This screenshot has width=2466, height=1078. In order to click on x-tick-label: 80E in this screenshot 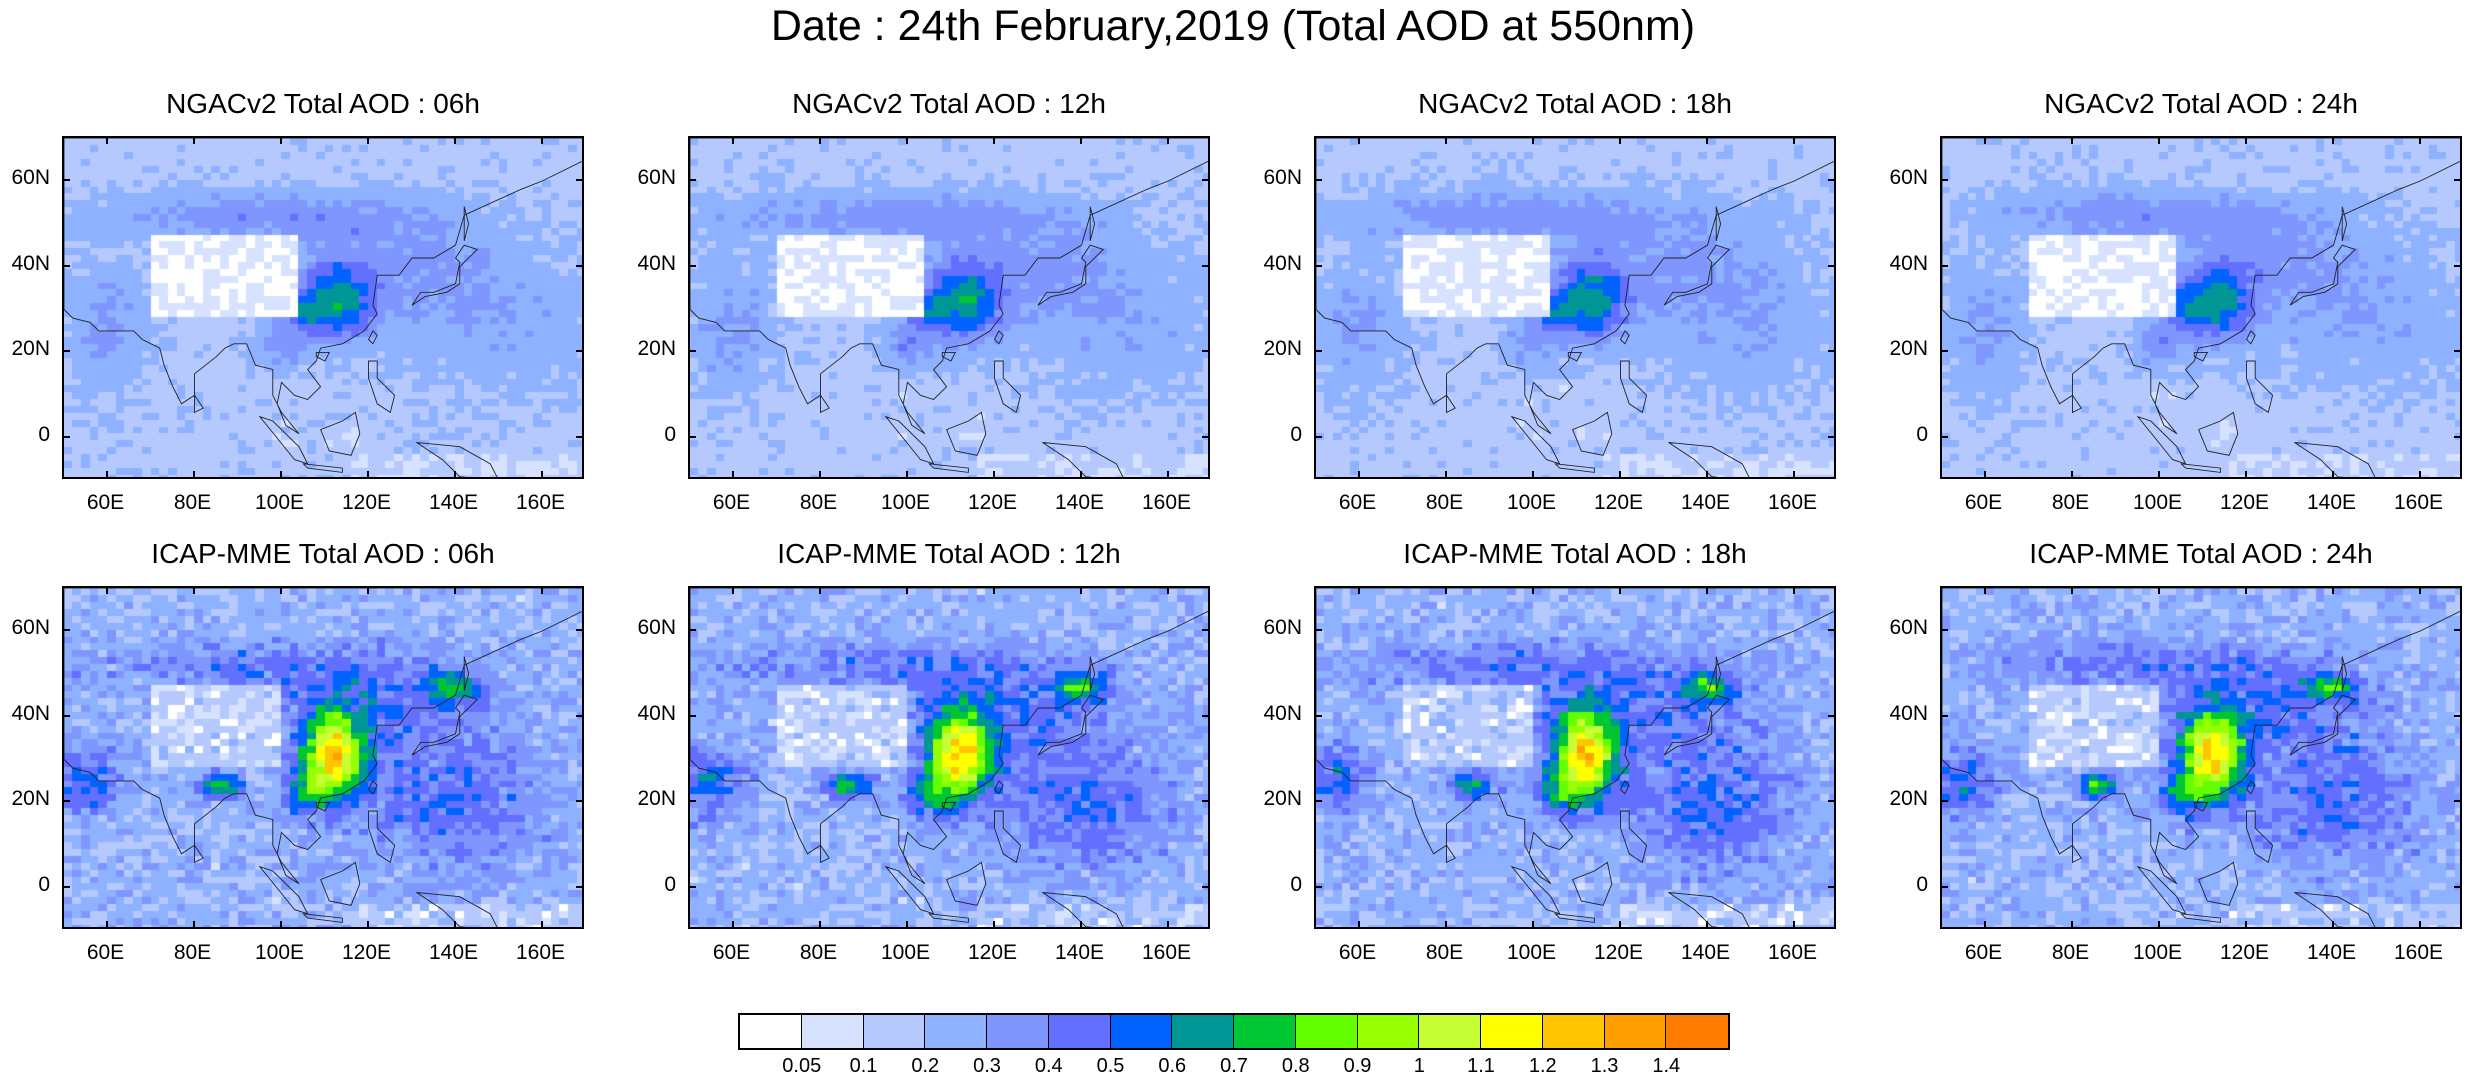, I will do `click(1444, 502)`.